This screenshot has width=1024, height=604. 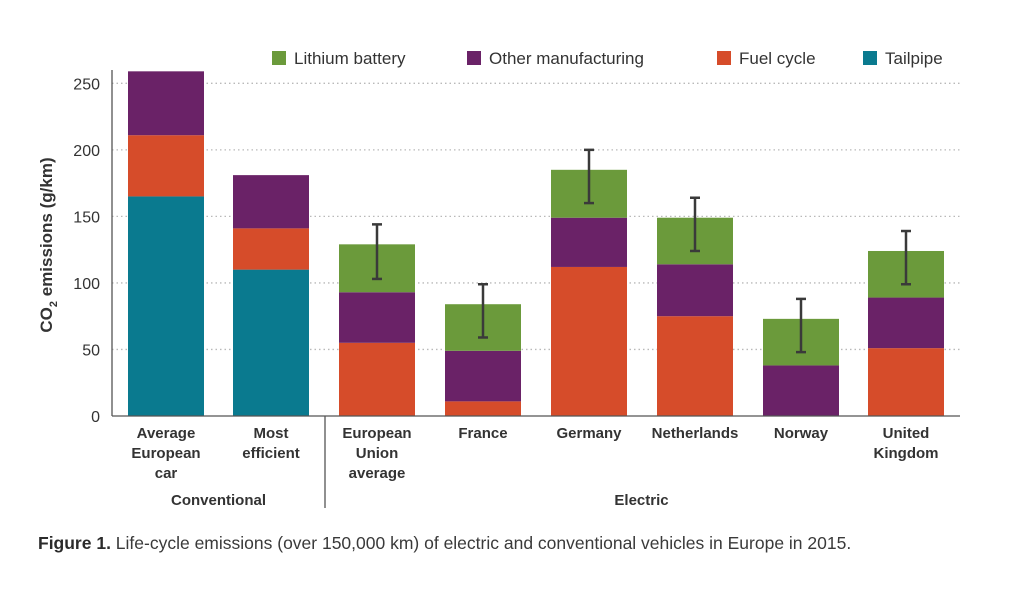 What do you see at coordinates (166, 473) in the screenshot?
I see `category-label: car` at bounding box center [166, 473].